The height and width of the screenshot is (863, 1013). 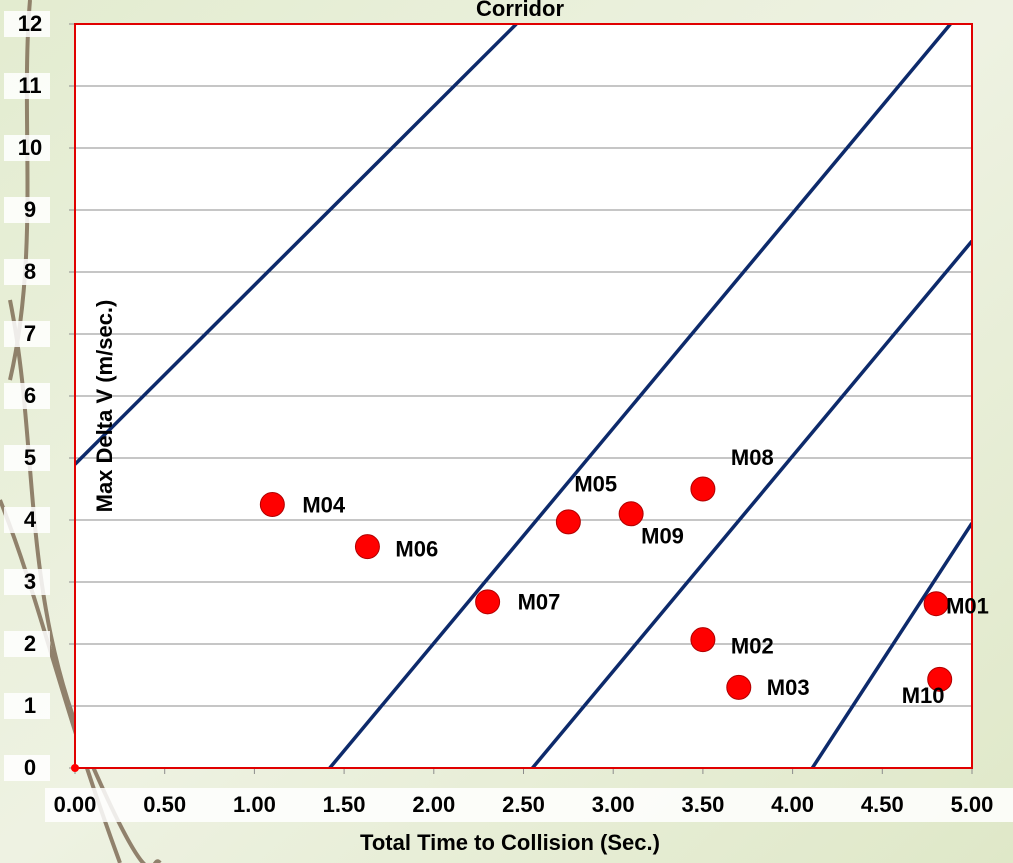 What do you see at coordinates (324, 504) in the screenshot?
I see `point-label: M04` at bounding box center [324, 504].